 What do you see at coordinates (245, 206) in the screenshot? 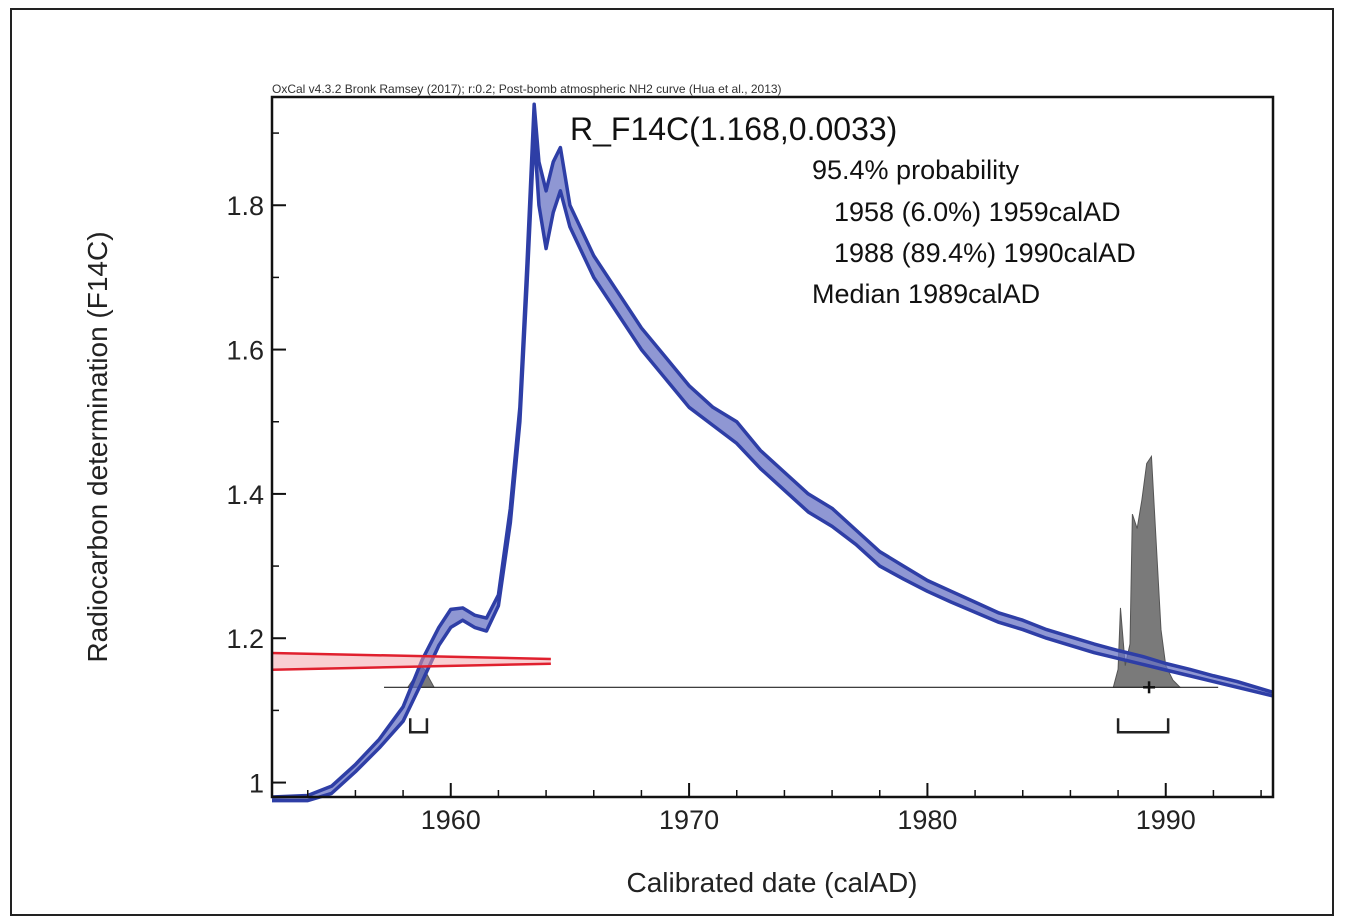
I see `y-tick-label-1.8: 1.8` at bounding box center [245, 206].